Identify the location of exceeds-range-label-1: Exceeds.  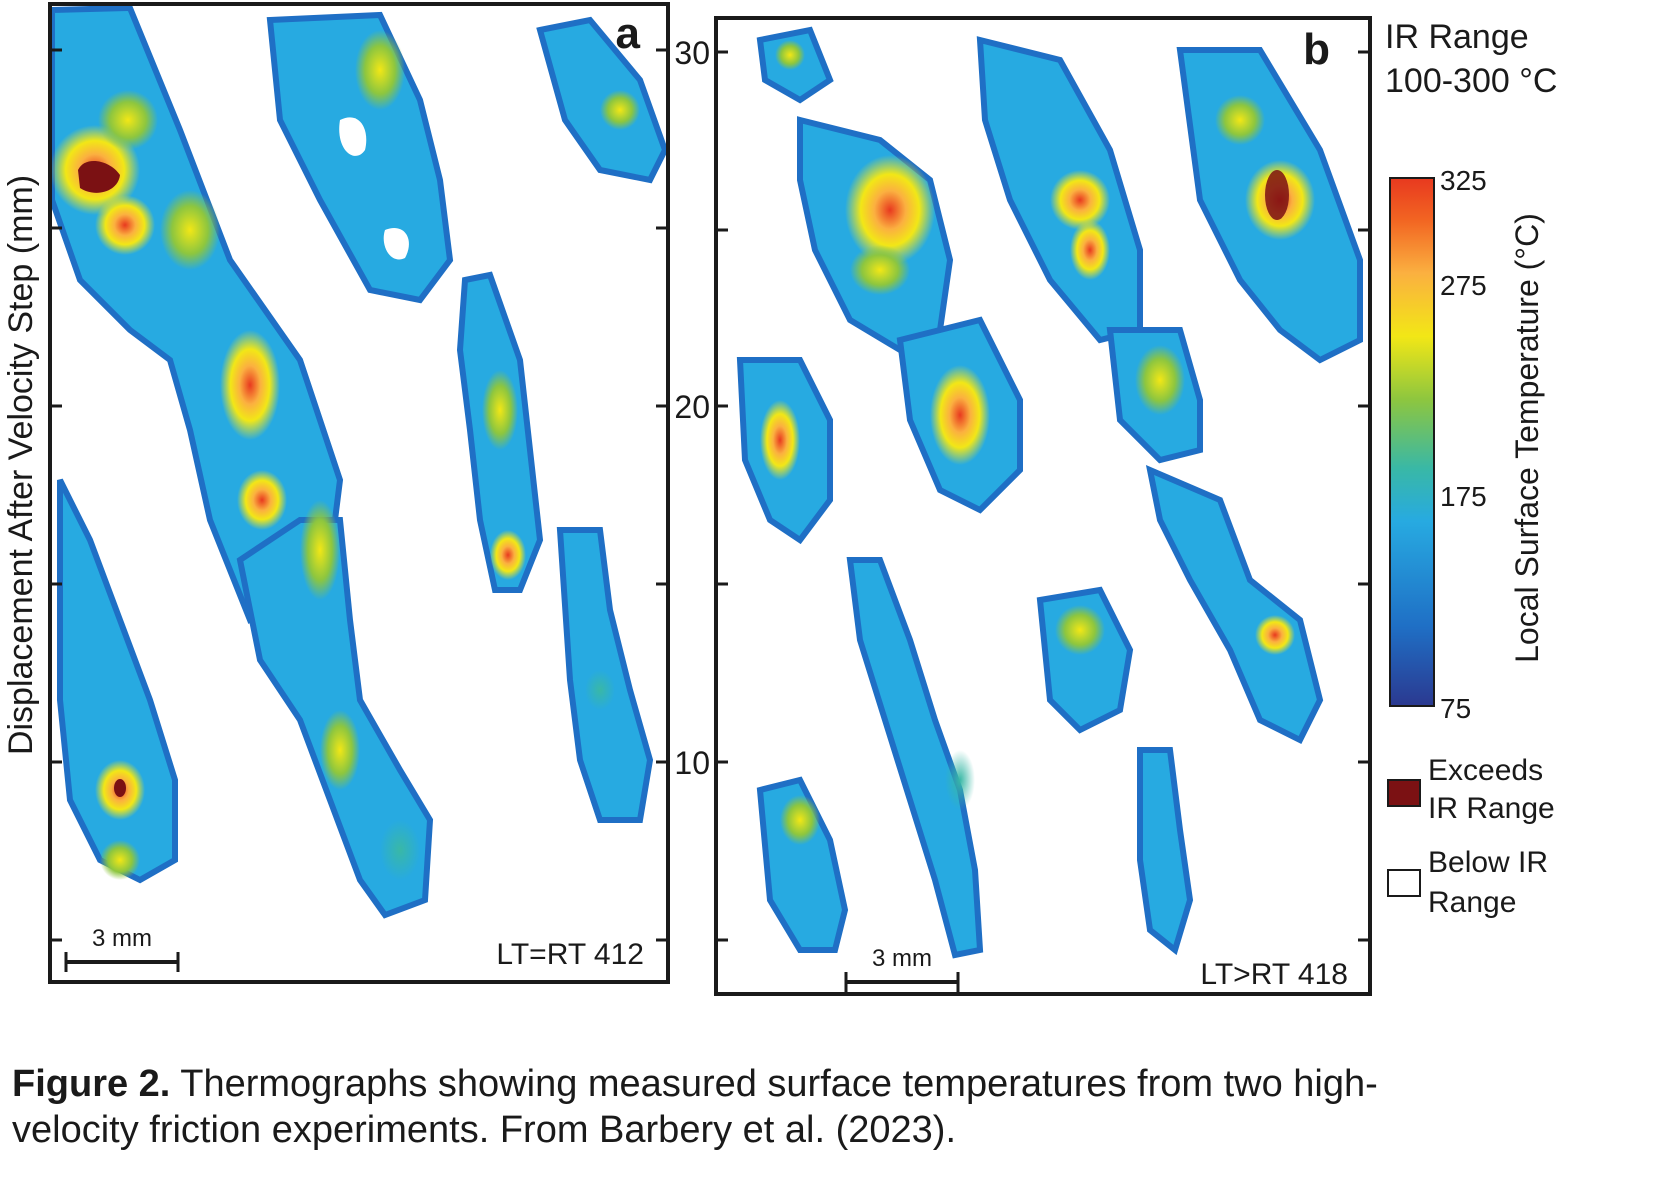
(1485, 770).